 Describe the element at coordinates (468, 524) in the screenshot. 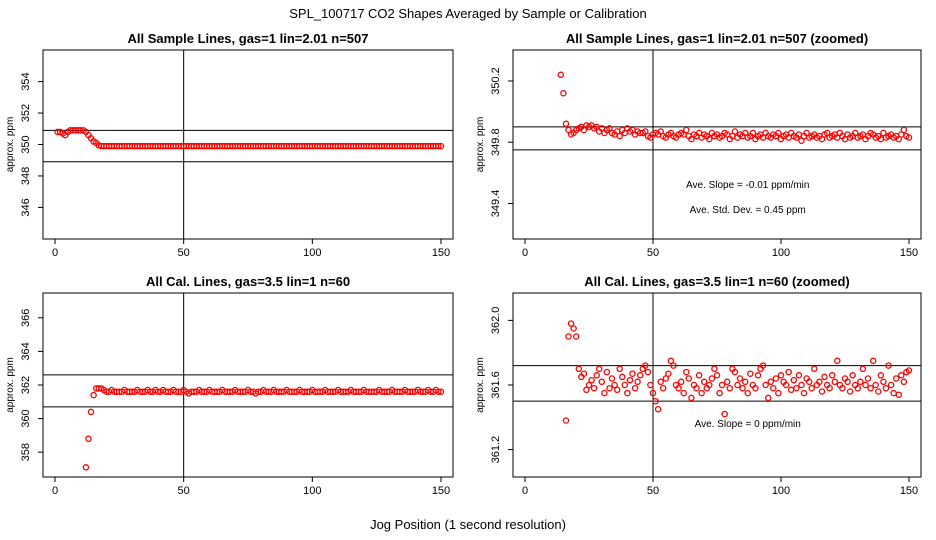

I see `figure-xlabel: Jog Position (1 second resolution)` at that location.